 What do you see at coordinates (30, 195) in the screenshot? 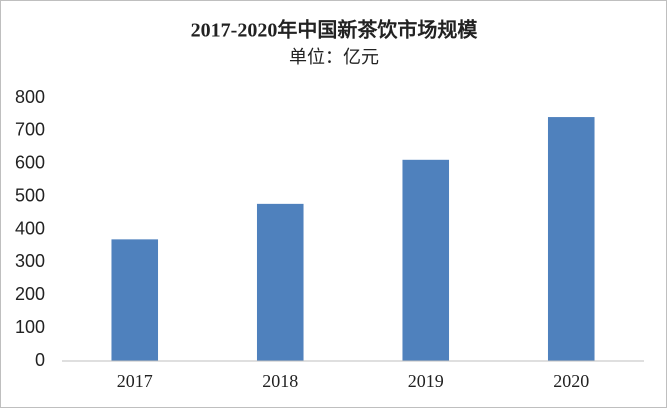
I see `y-tick-label: 500` at bounding box center [30, 195].